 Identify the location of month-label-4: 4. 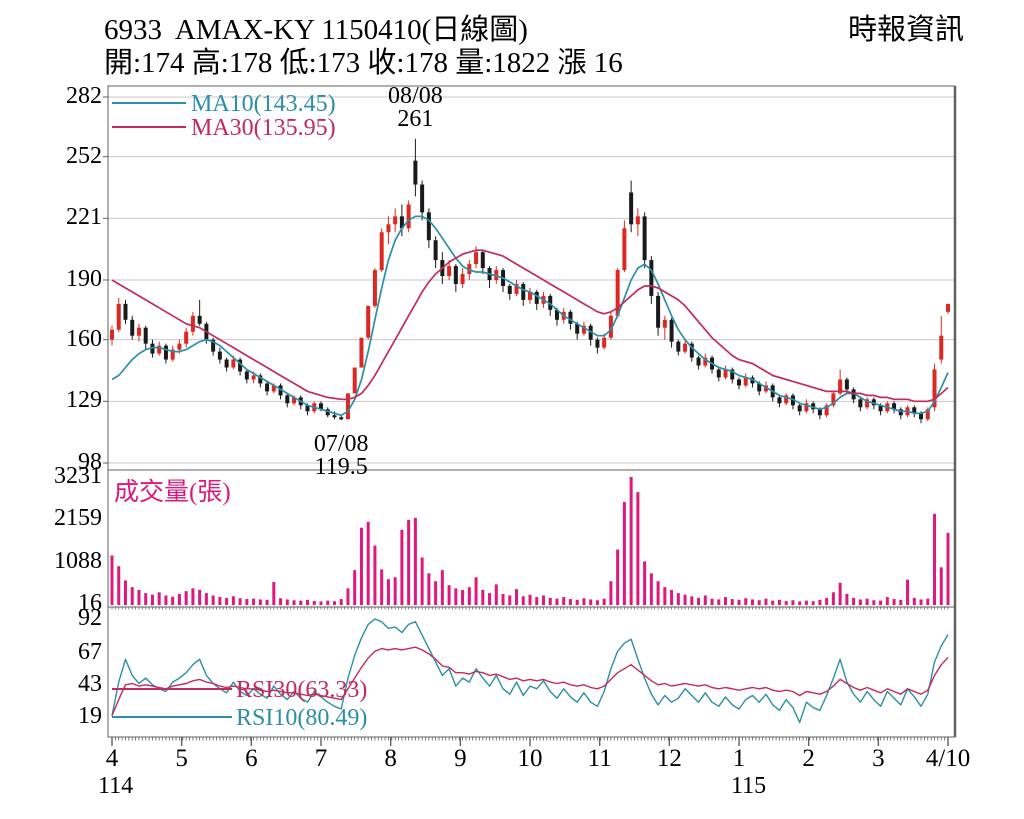
(112, 758).